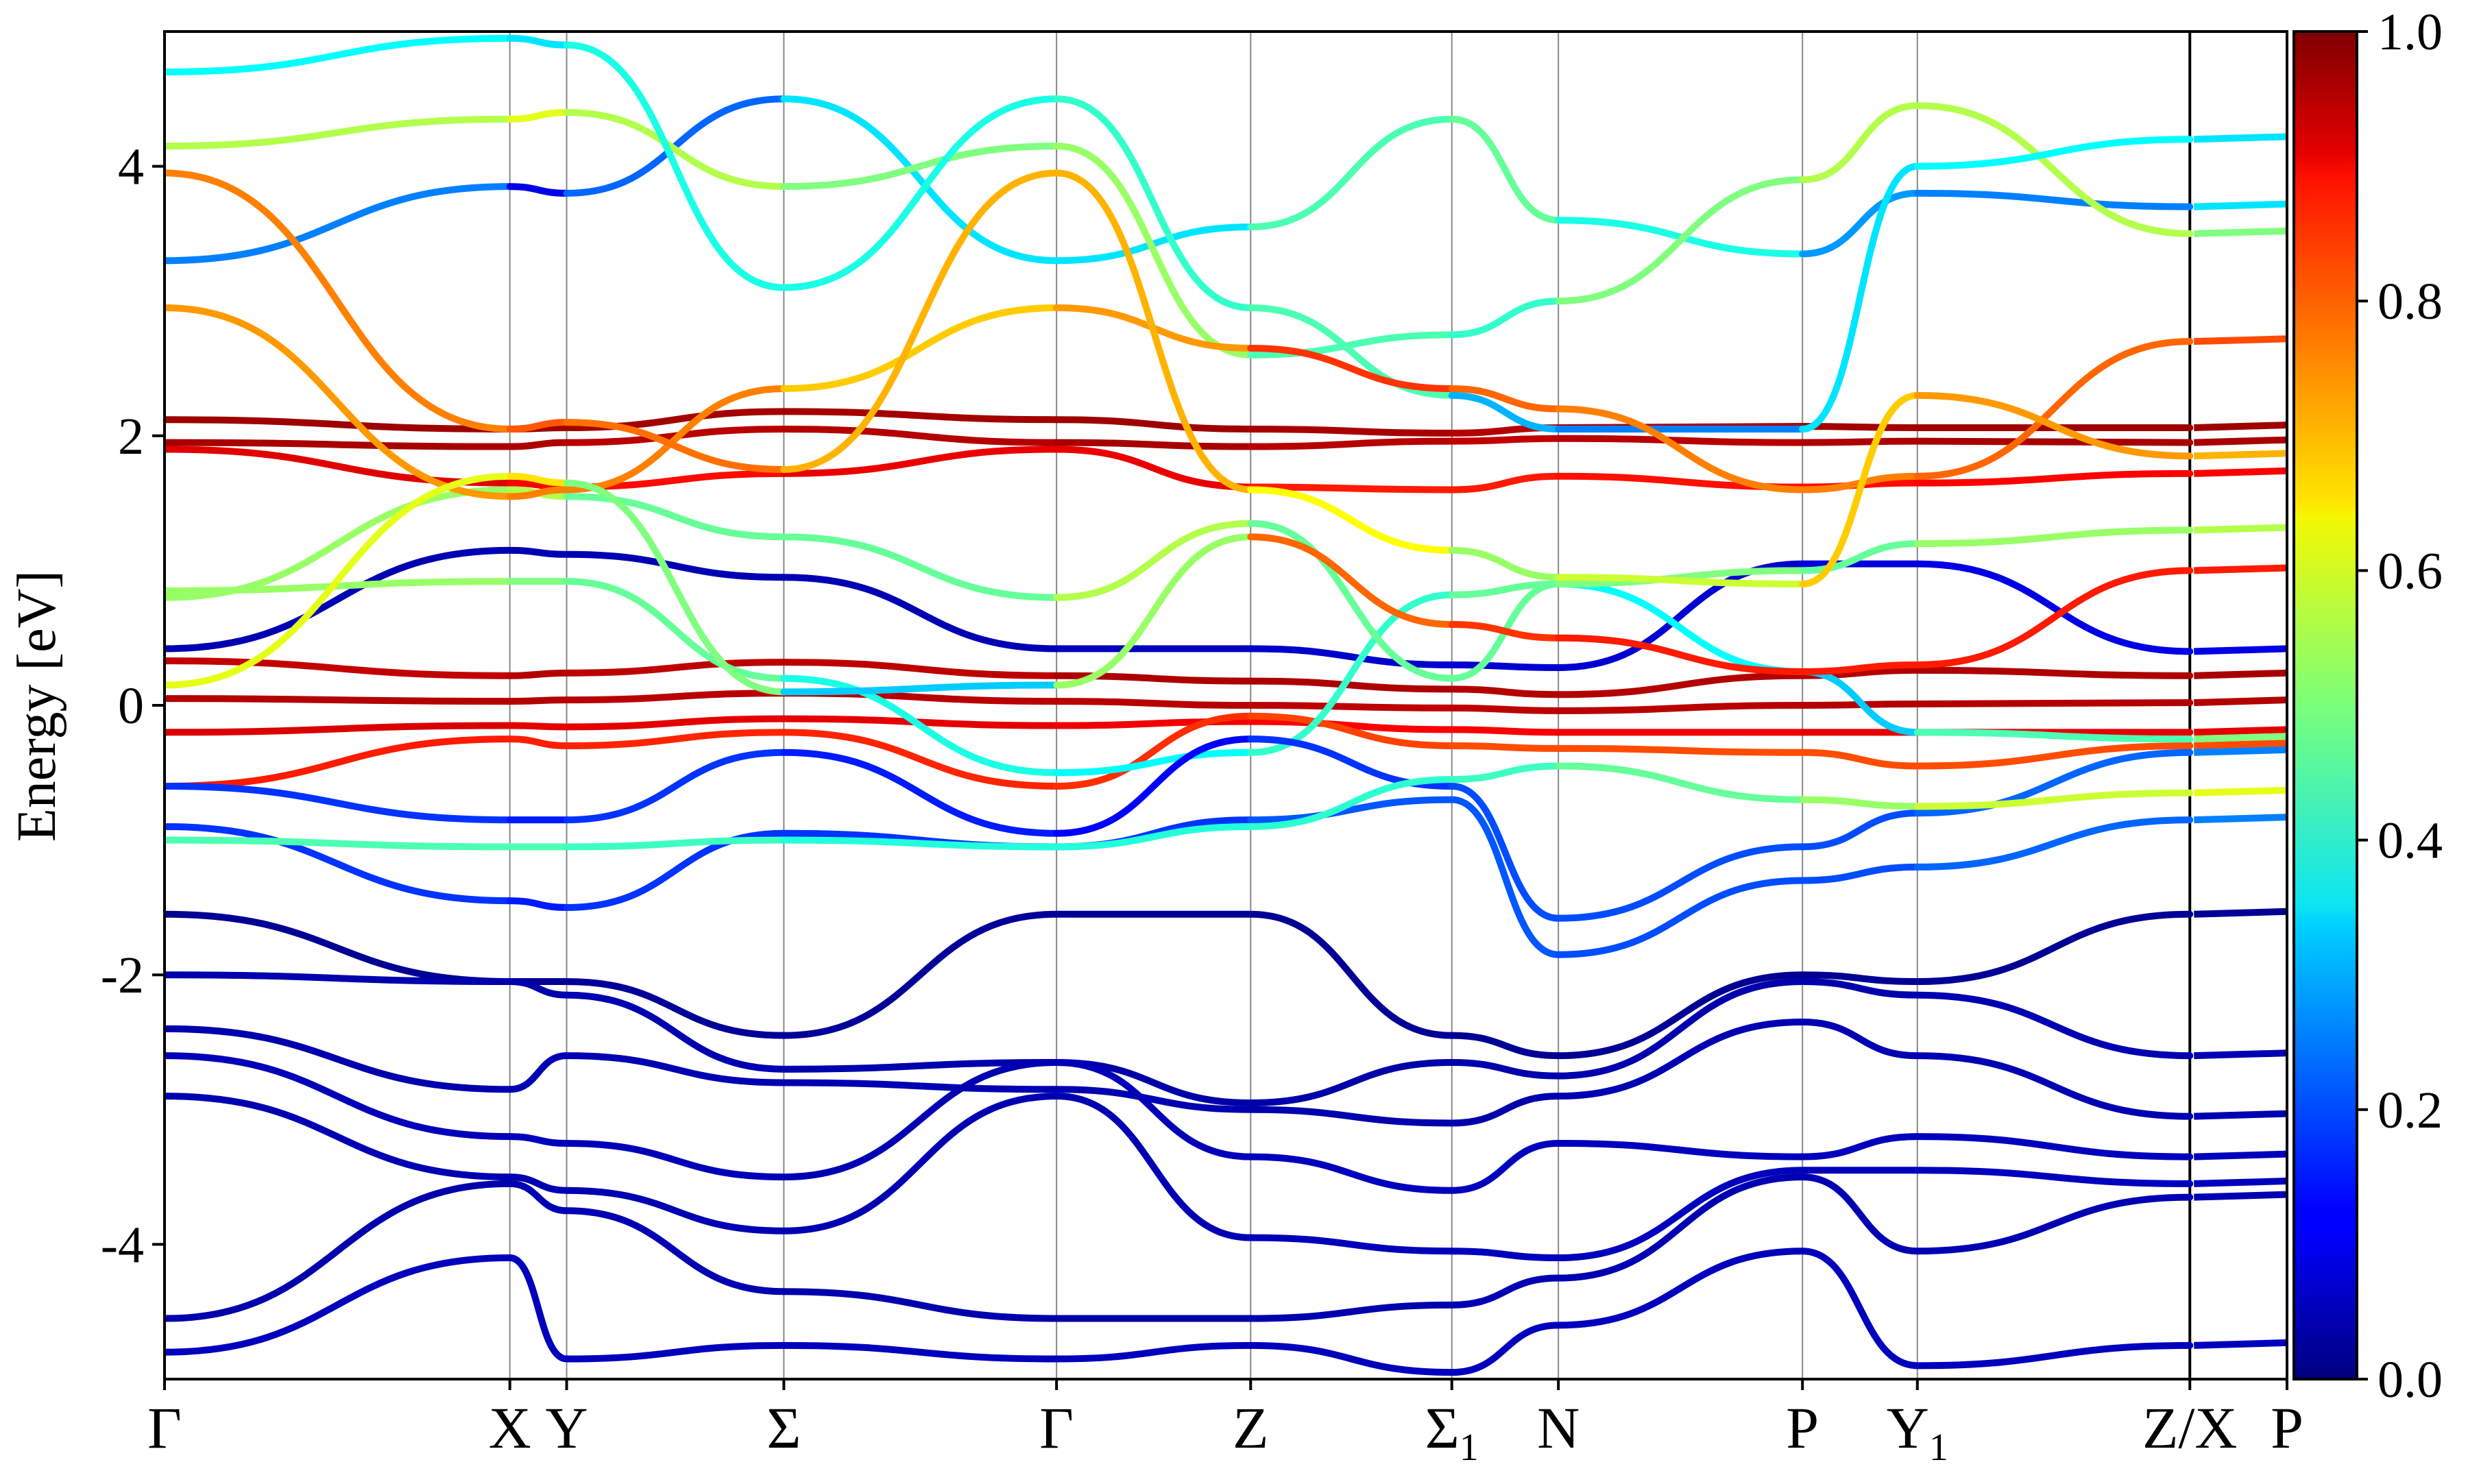 The image size is (2468, 1484). I want to click on band-0-tail, so click(2241, 427).